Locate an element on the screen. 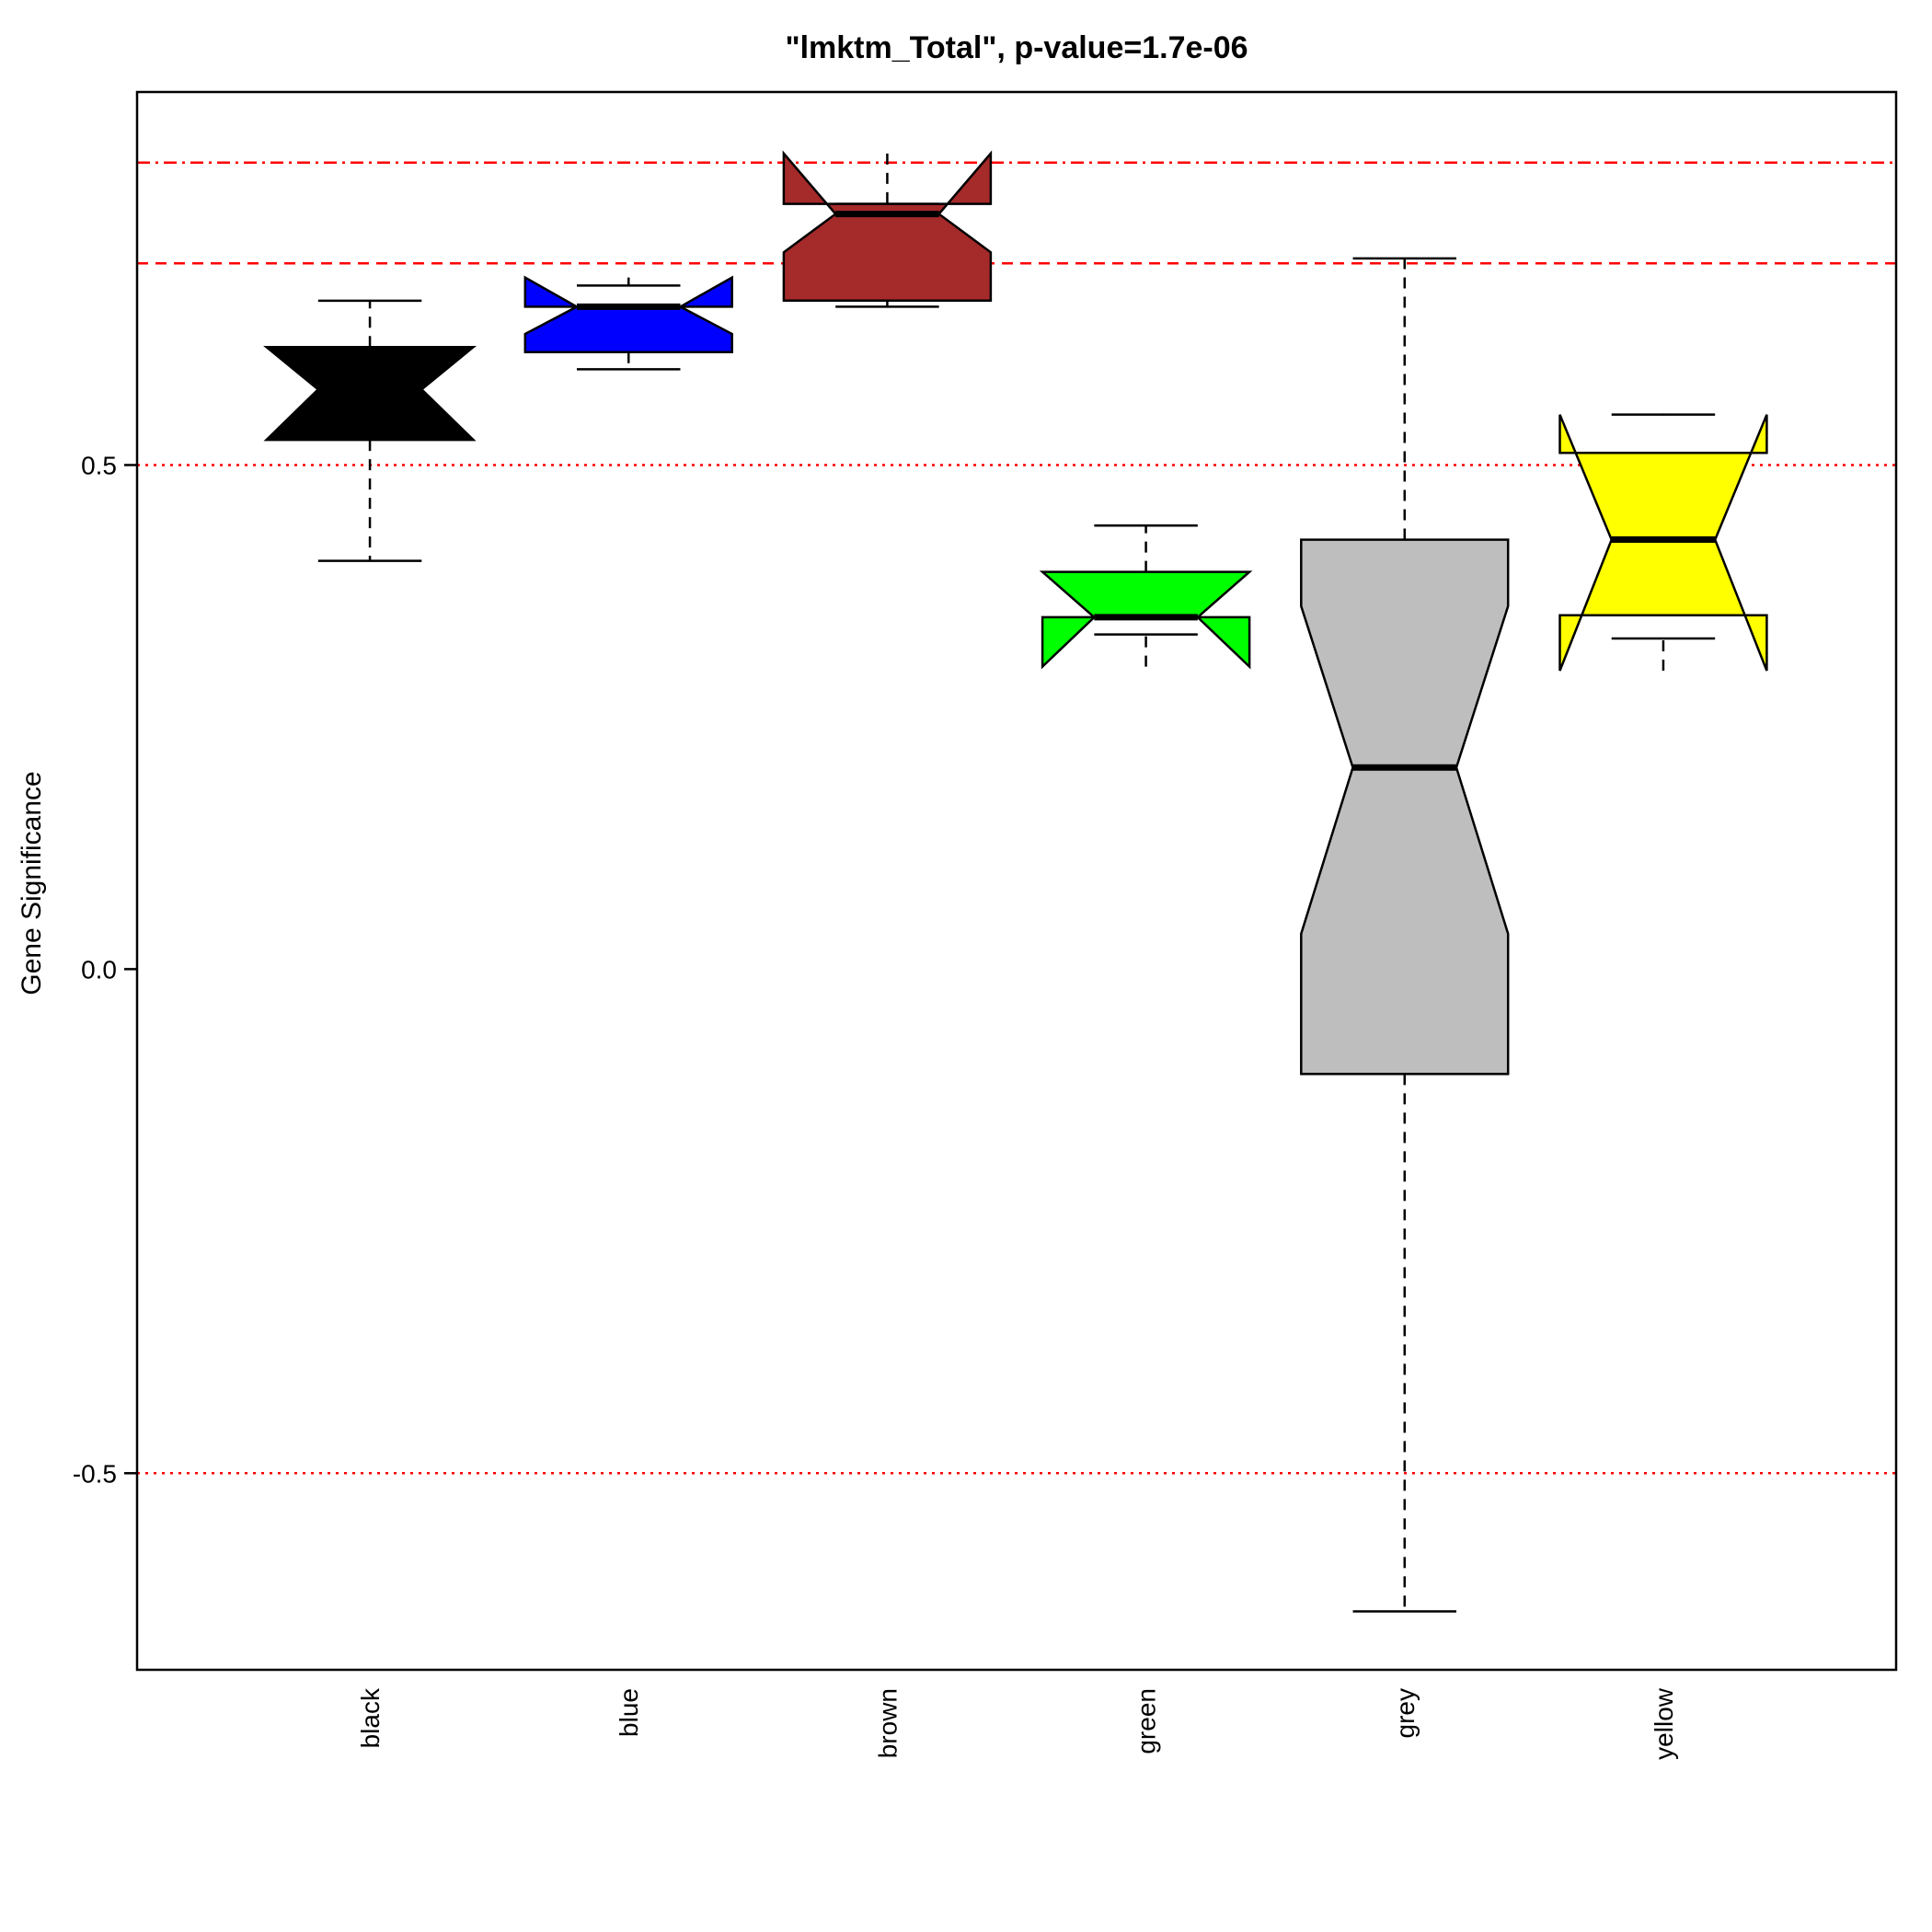 Image resolution: width=1932 pixels, height=1932 pixels. chart-title: "lmktm_Total", p-value=1.7e-06 is located at coordinates (1016, 47).